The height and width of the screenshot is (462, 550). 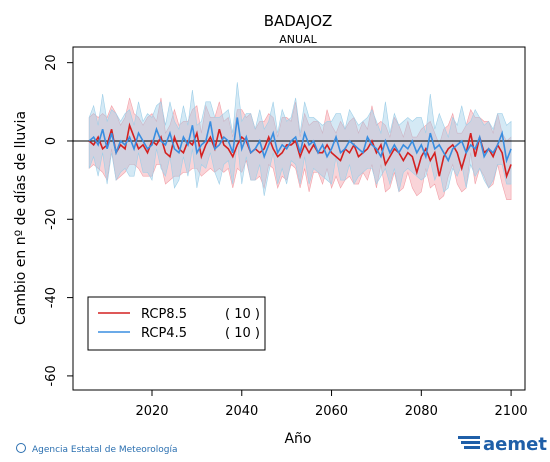 What do you see at coordinates (105, 450) in the screenshot?
I see `source: Agencia Estatal de Meteorología` at bounding box center [105, 450].